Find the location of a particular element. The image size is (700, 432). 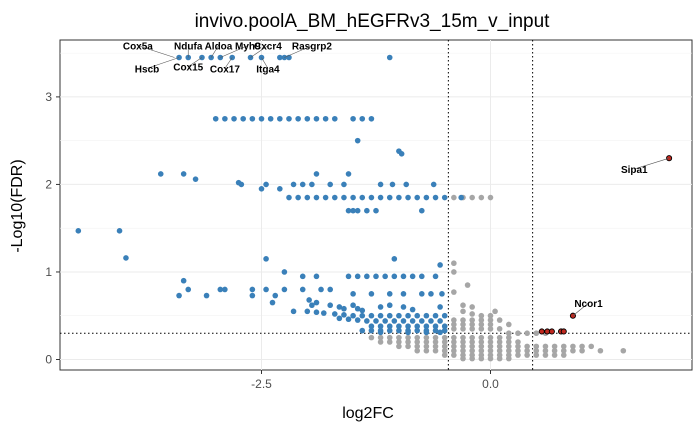

gene-label-ndufa: Ndufa is located at coordinates (188, 47).